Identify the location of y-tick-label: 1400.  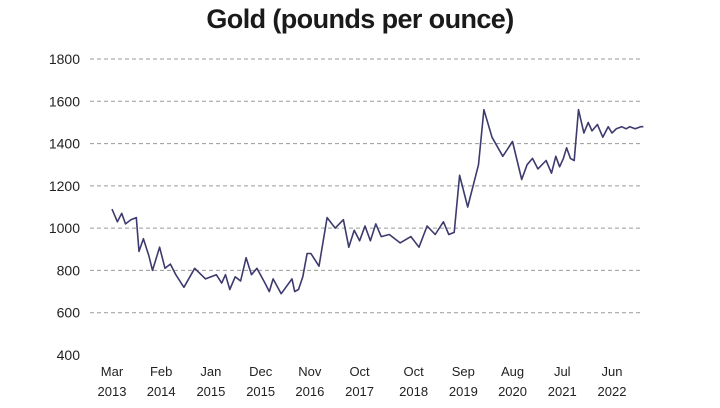
(64, 144).